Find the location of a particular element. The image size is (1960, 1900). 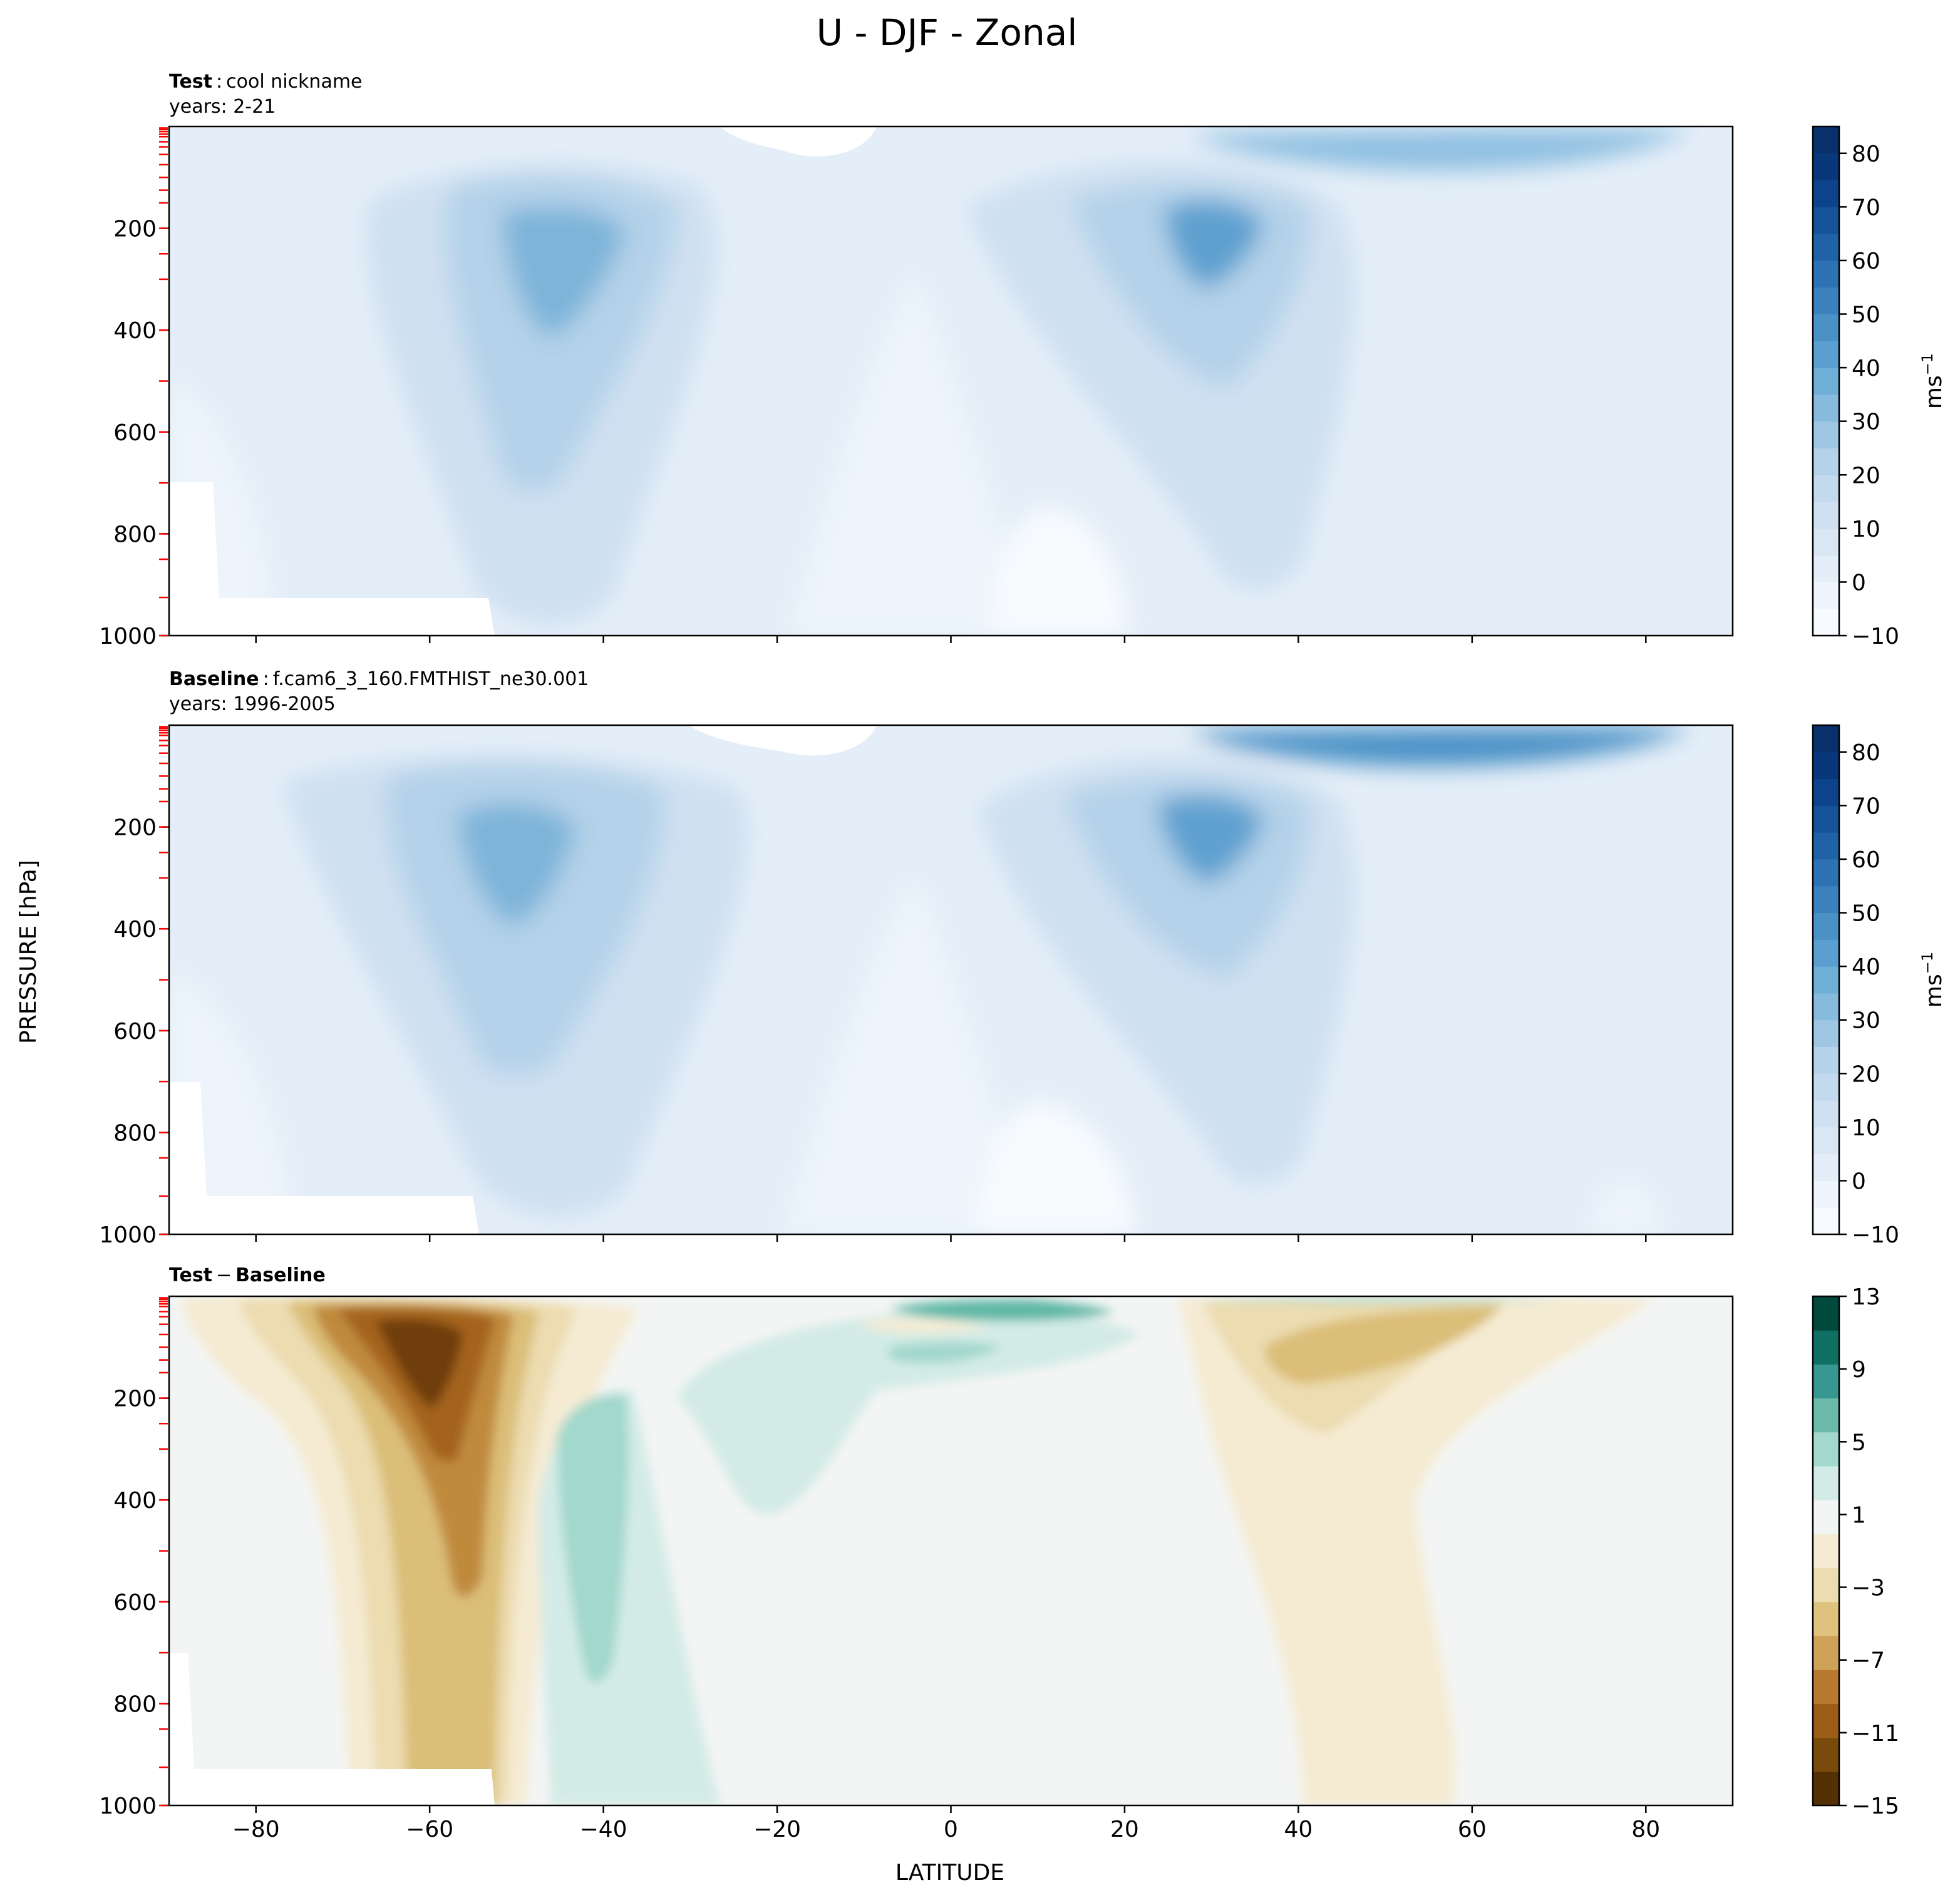

panel-diff-nh-neg-core is located at coordinates (1384, 1345).